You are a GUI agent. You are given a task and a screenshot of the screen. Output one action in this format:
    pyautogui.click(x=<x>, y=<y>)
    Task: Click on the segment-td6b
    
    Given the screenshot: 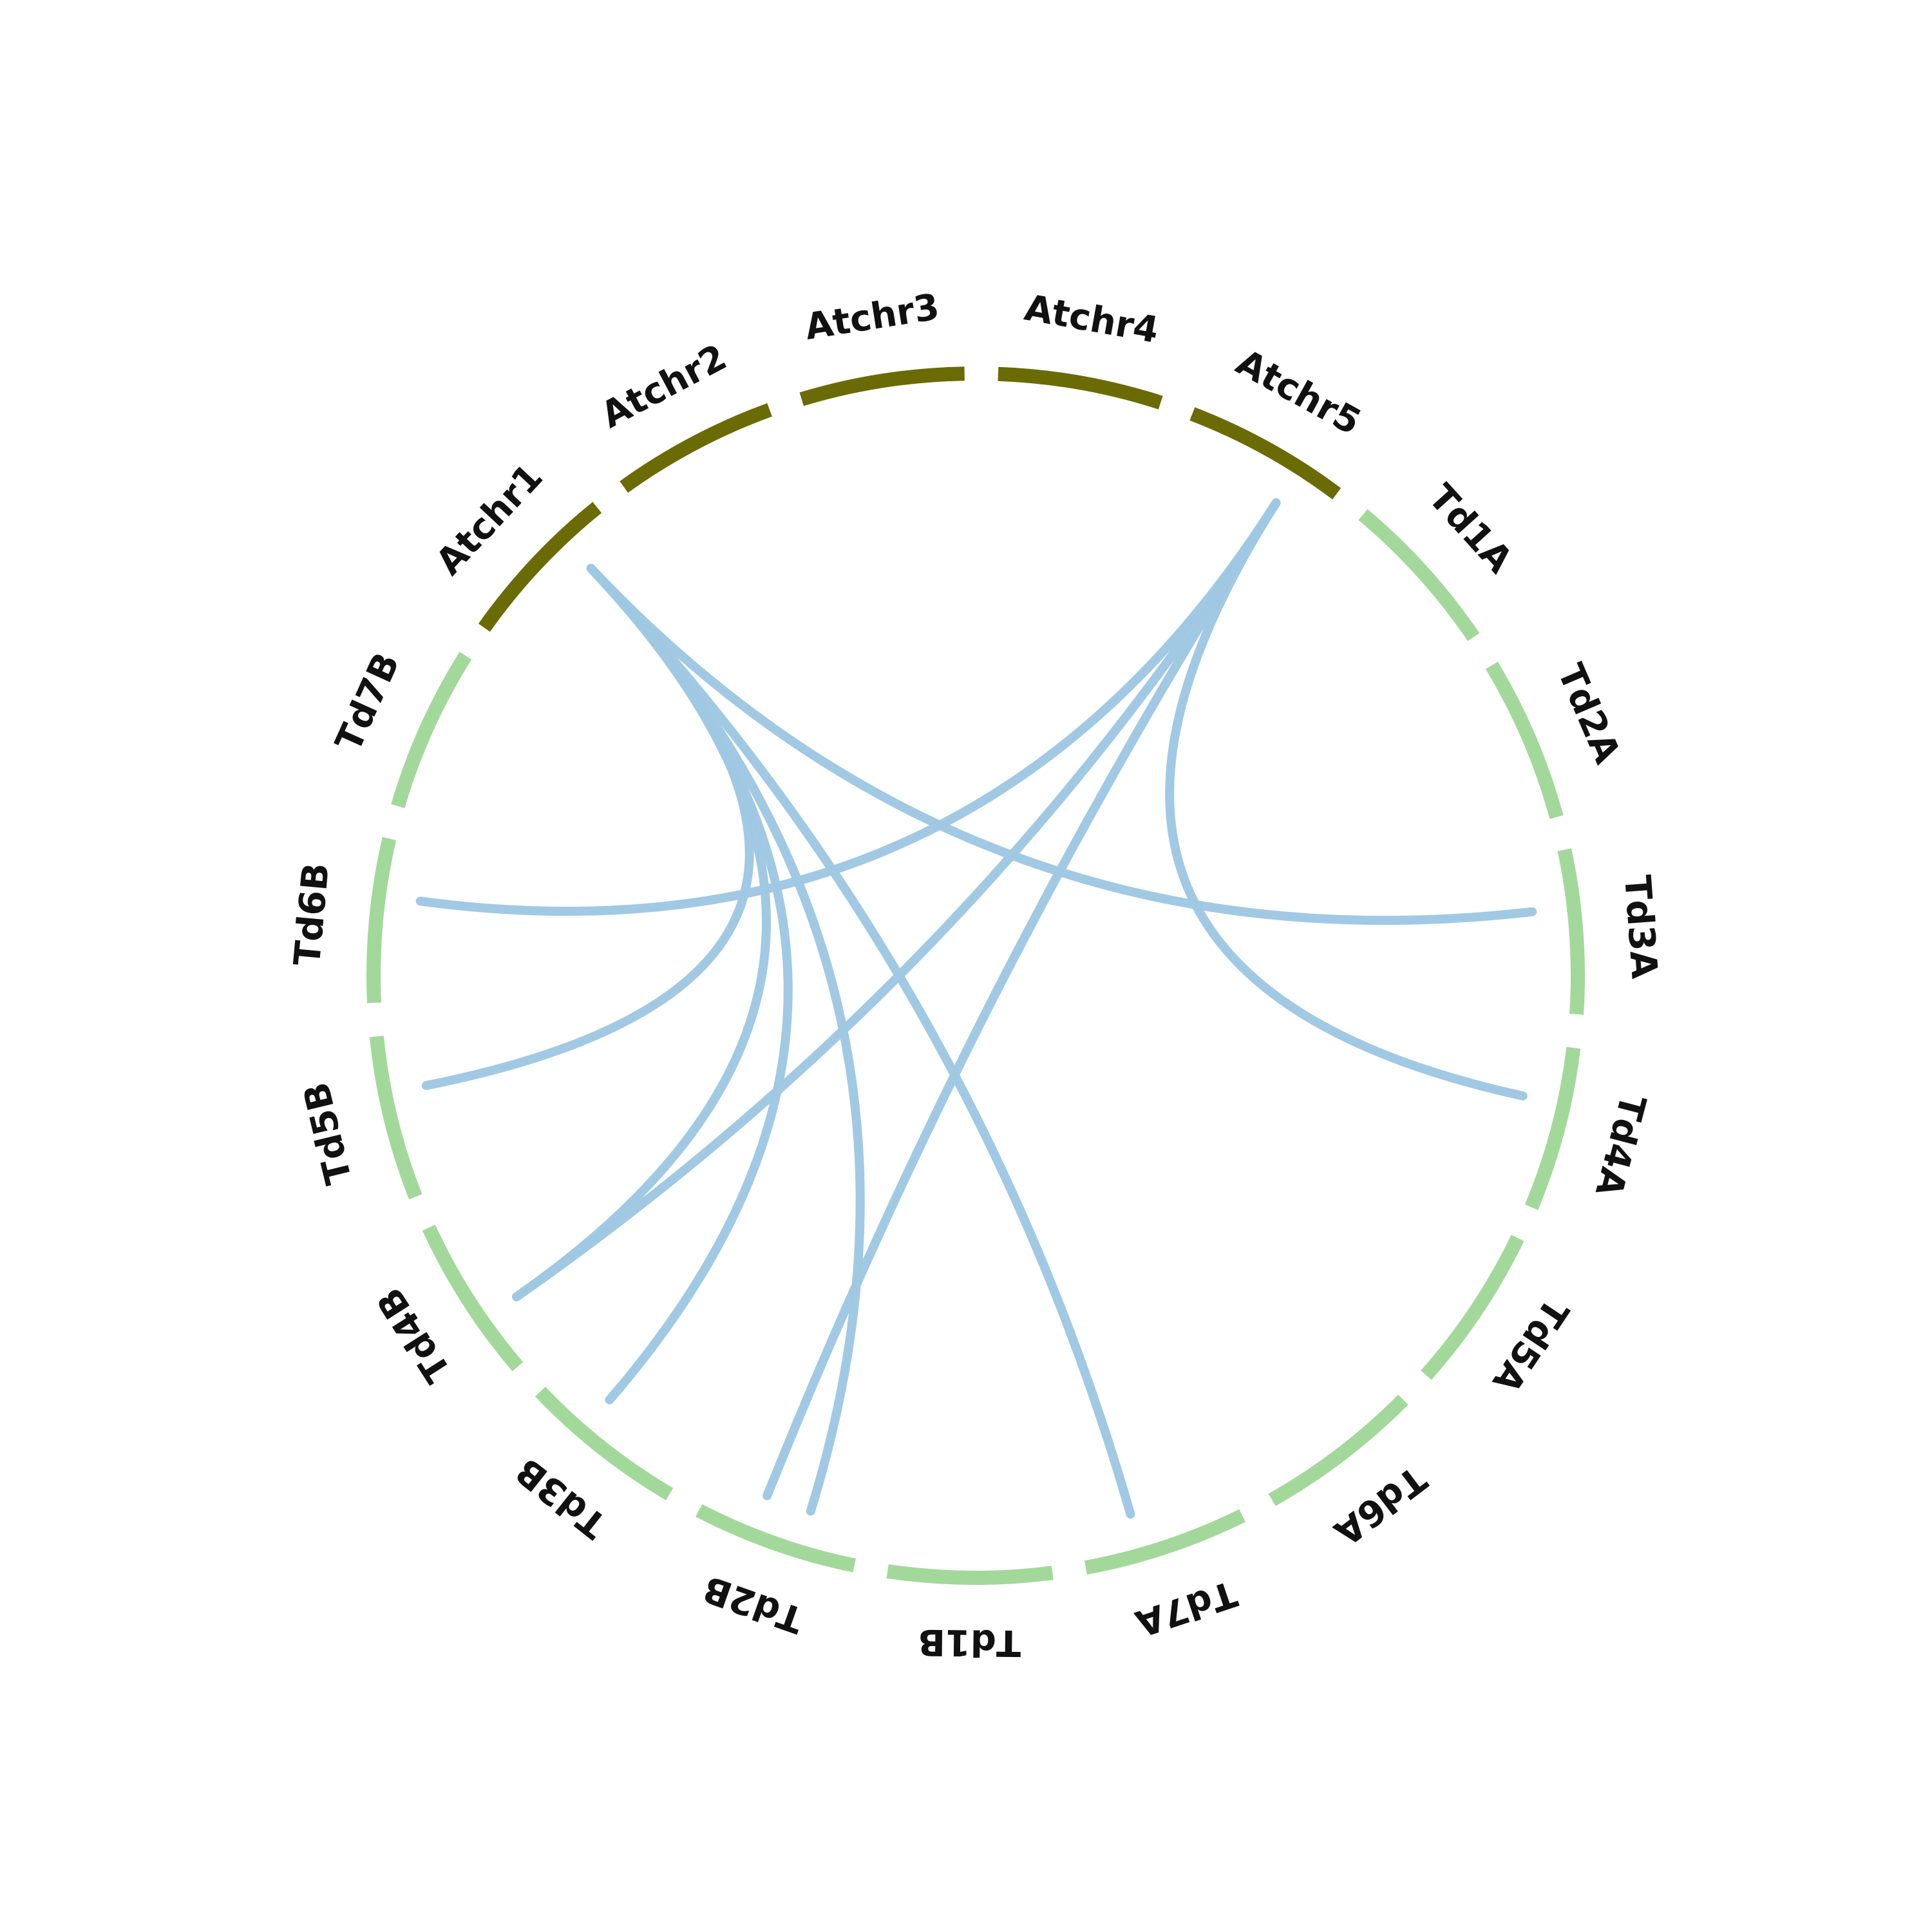 What is the action you would take?
    pyautogui.click(x=382, y=920)
    